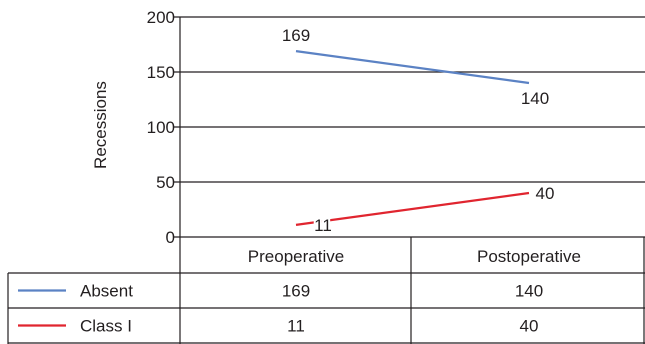  I want to click on y-tick-label: 100, so click(161, 127).